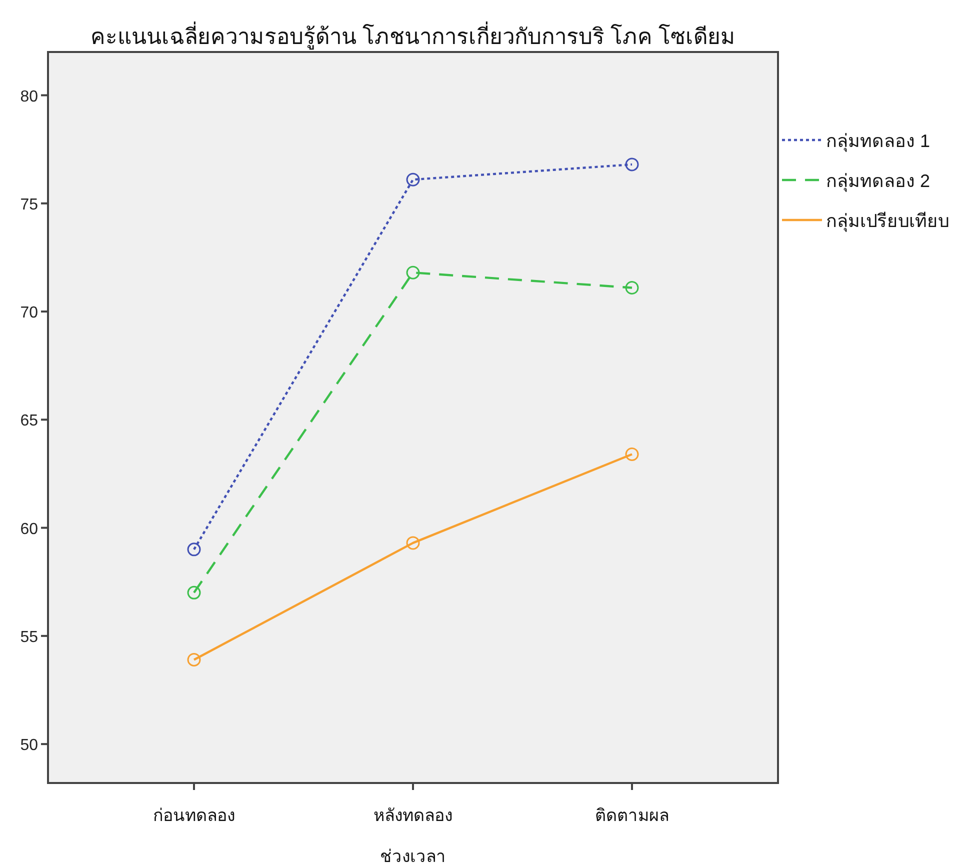 The image size is (977, 866). Describe the element at coordinates (29, 421) in the screenshot. I see `y-tick-label: 65` at that location.